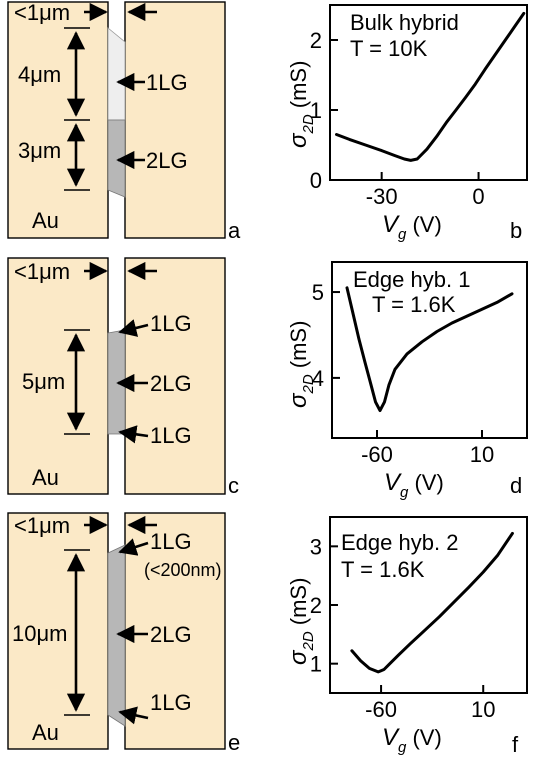  What do you see at coordinates (389, 48) in the screenshot?
I see `chart-subtitle: T = 10K` at bounding box center [389, 48].